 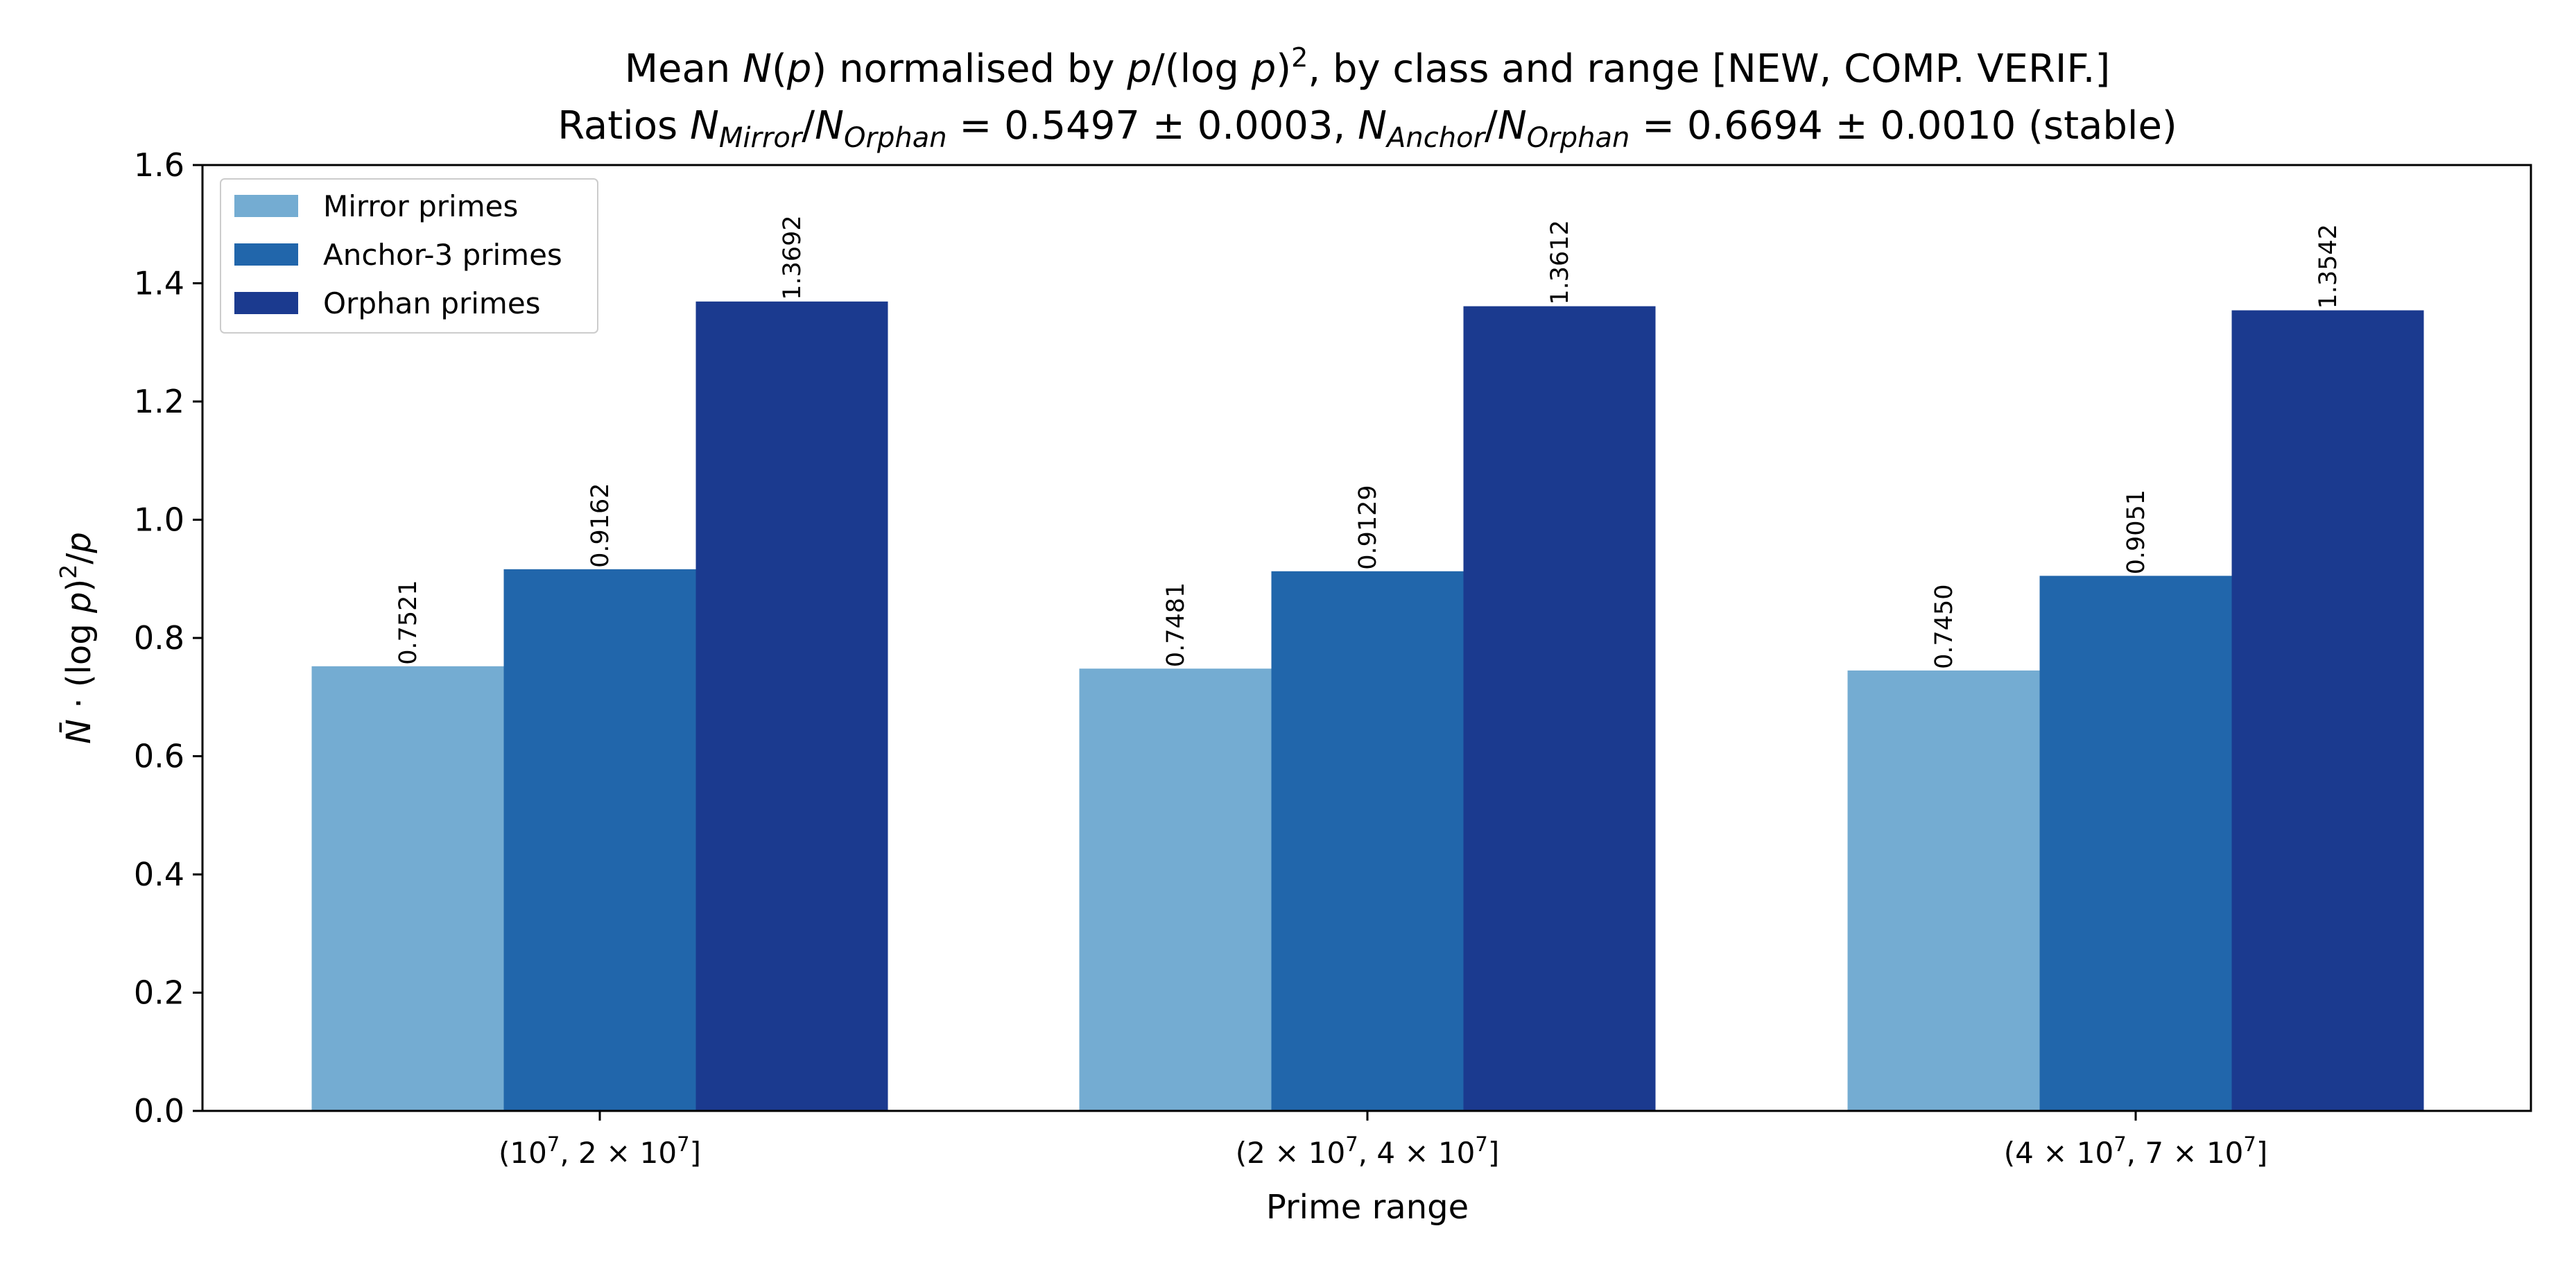 I want to click on bar-value-label-orphan-3: 1.3542, so click(x=2328, y=266).